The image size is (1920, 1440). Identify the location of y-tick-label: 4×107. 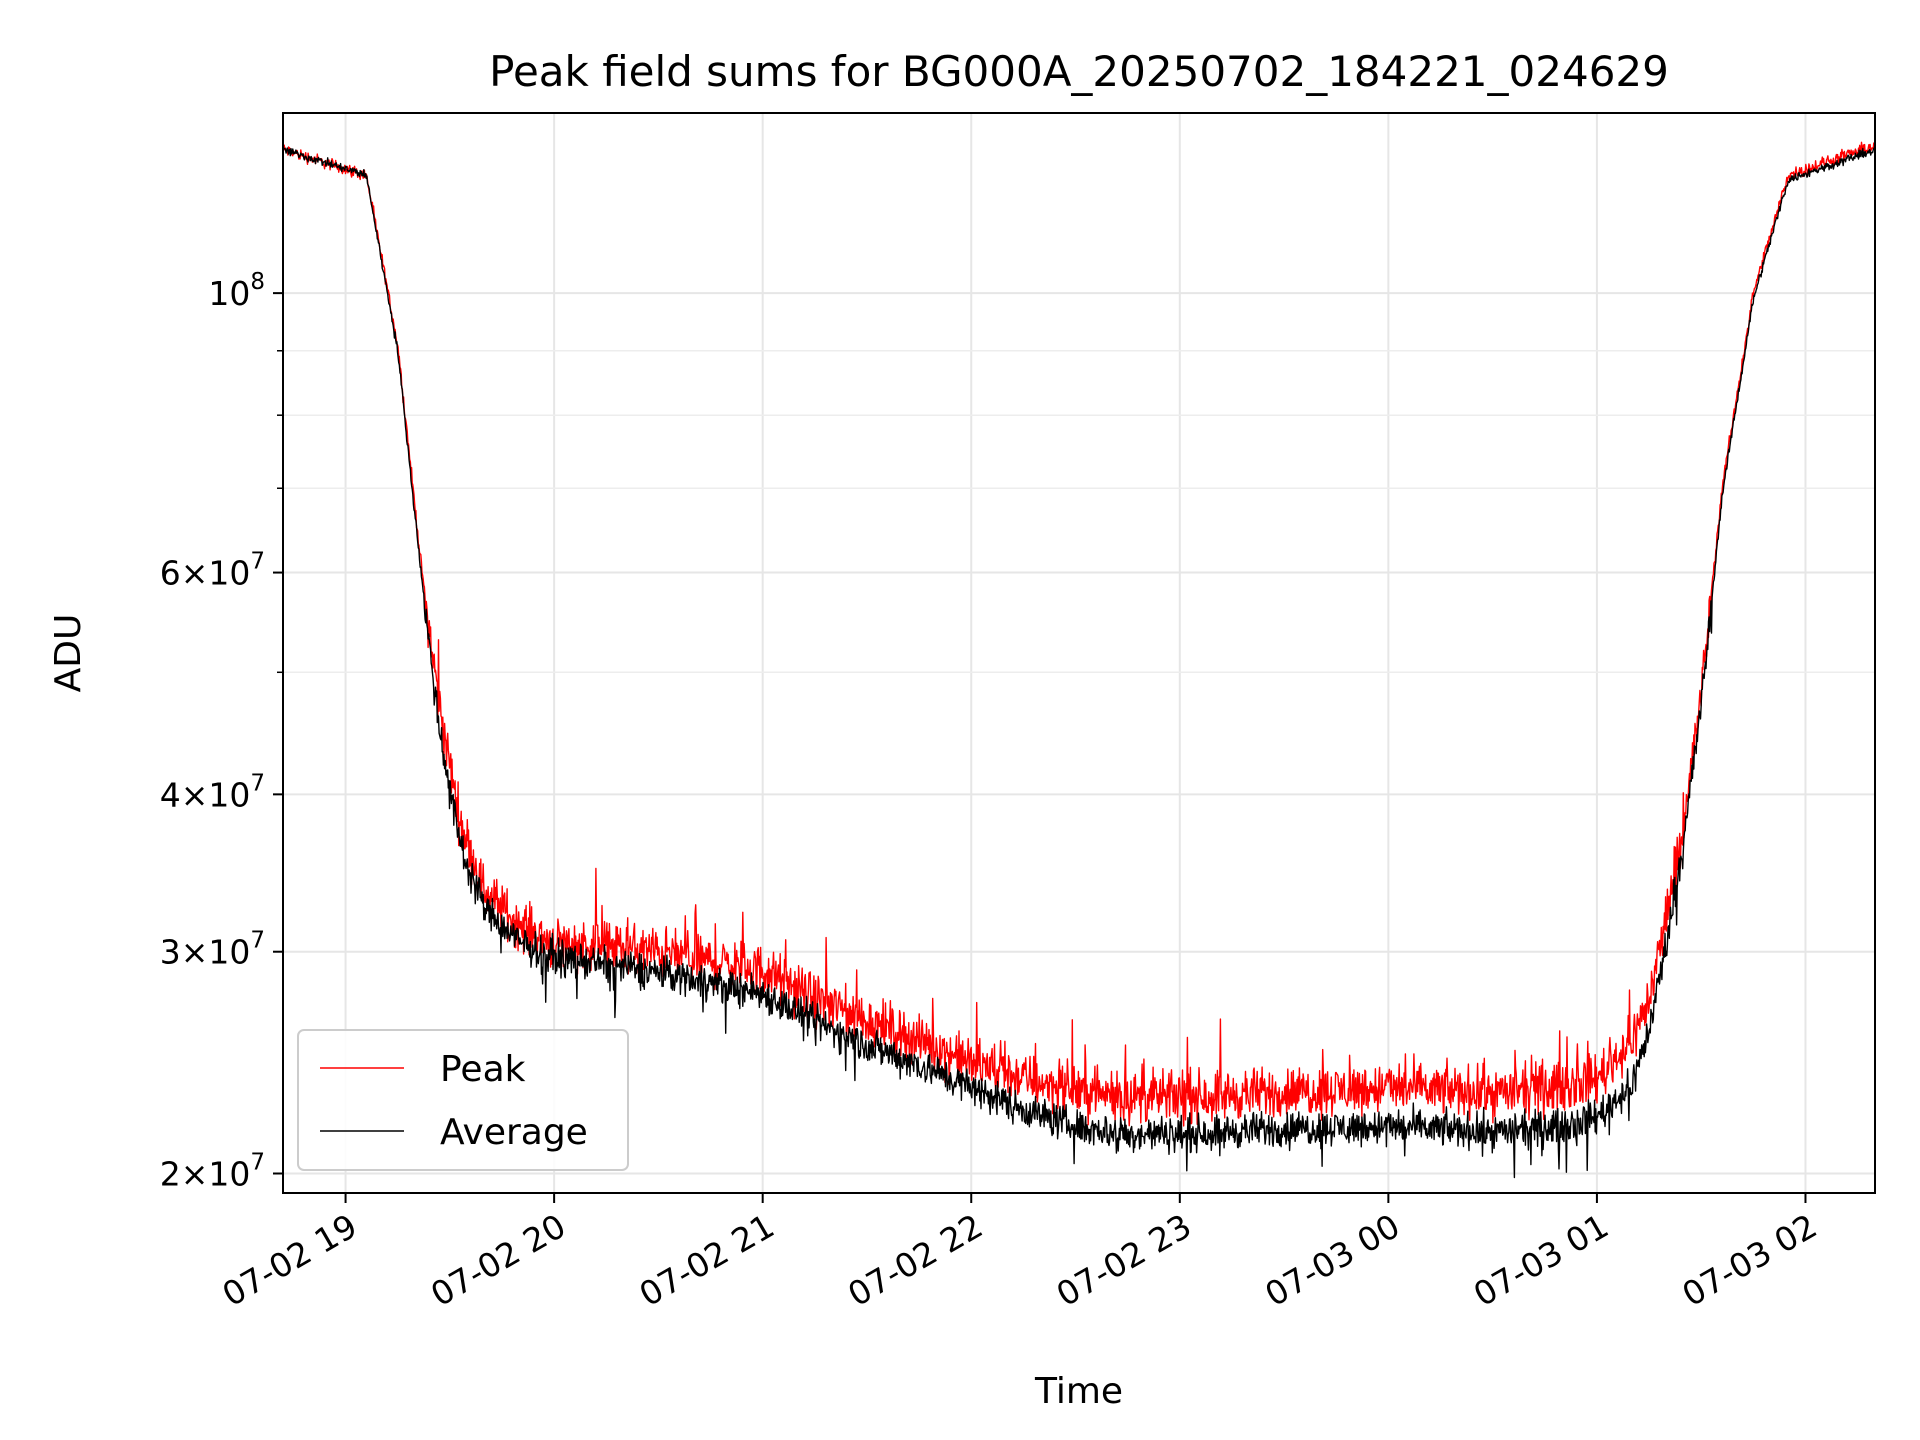
(212, 792).